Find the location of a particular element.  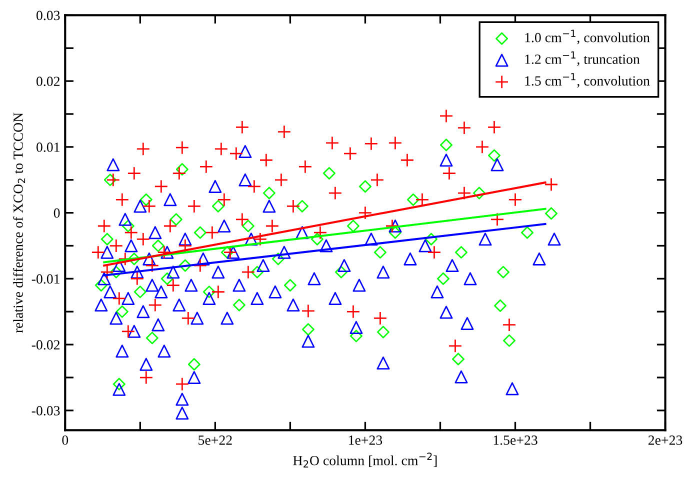

x-axis-title: H$_{2}$O column [mol. cm$^{−2}$] is located at coordinates (365, 460).